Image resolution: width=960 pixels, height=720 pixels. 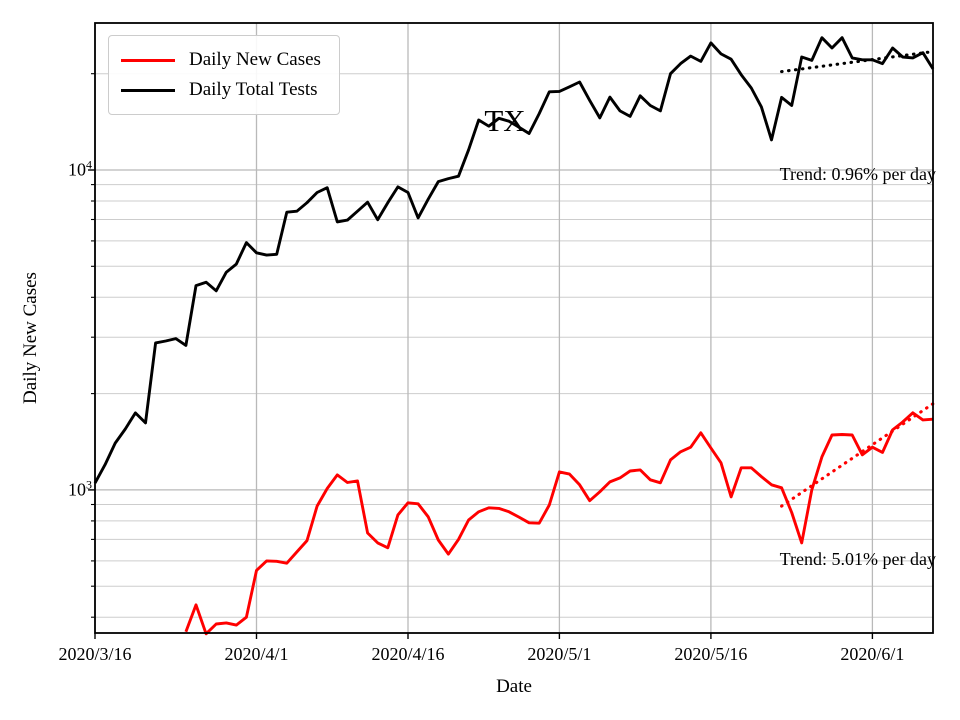 What do you see at coordinates (872, 654) in the screenshot?
I see `x-tick-label: 2020/6/1` at bounding box center [872, 654].